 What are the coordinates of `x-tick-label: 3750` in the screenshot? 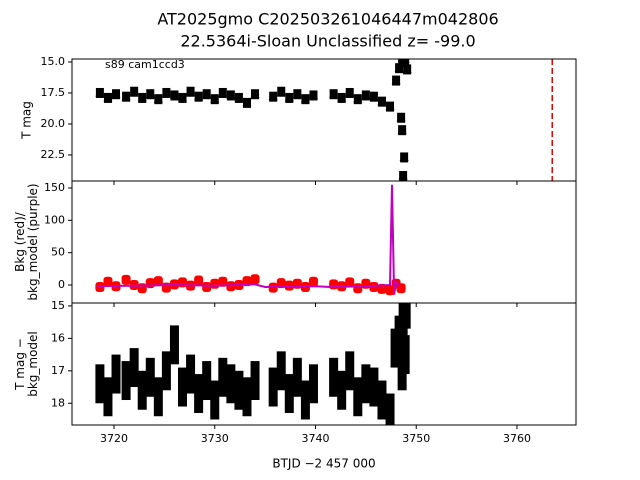 It's located at (416, 438).